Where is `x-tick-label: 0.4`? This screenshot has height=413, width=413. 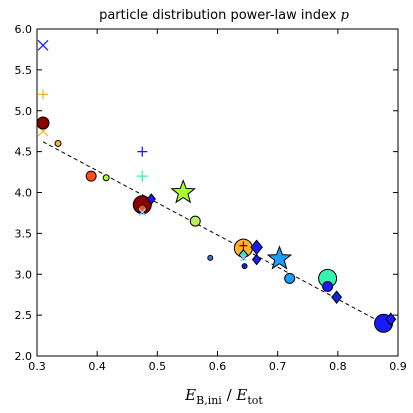
x-tick-label: 0.4 is located at coordinates (97, 366).